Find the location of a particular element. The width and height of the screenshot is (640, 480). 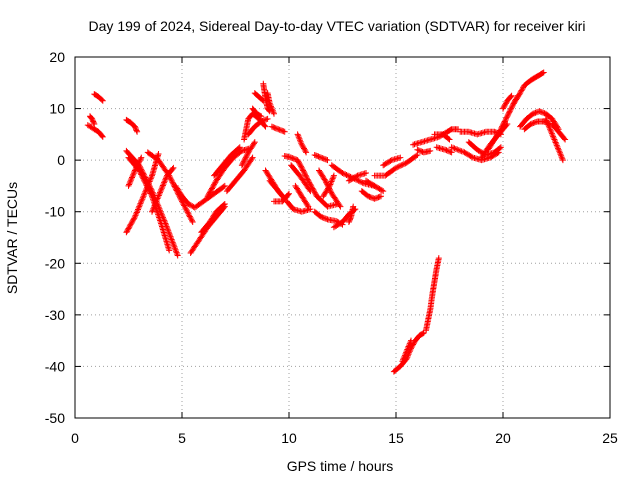

y-tick-label: 20 is located at coordinates (57, 57).